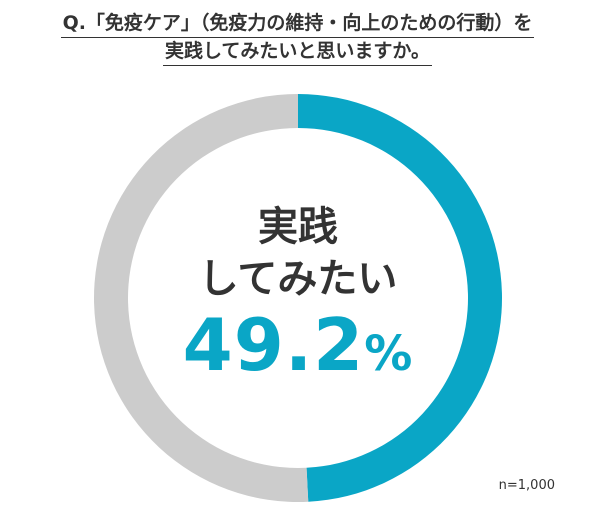 The height and width of the screenshot is (520, 595). What do you see at coordinates (297, 52) in the screenshot?
I see `title-line-2: 実践してみたいと思いますか。` at bounding box center [297, 52].